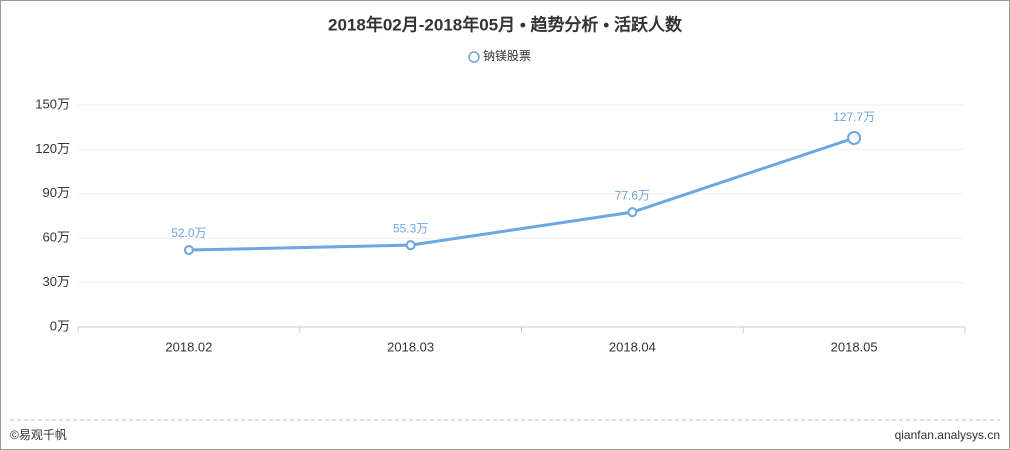 The height and width of the screenshot is (450, 1010). Describe the element at coordinates (56, 237) in the screenshot. I see `y-tick-label: 60万` at that location.